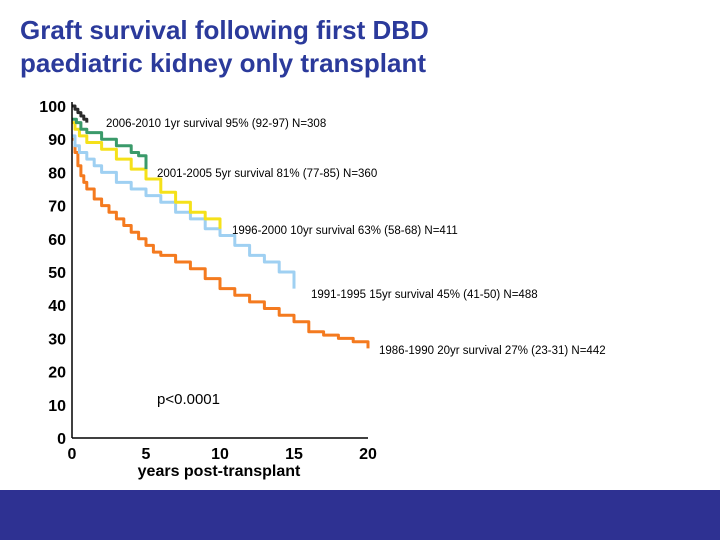  Describe the element at coordinates (57, 406) in the screenshot. I see `y-tick-label: 10` at that location.